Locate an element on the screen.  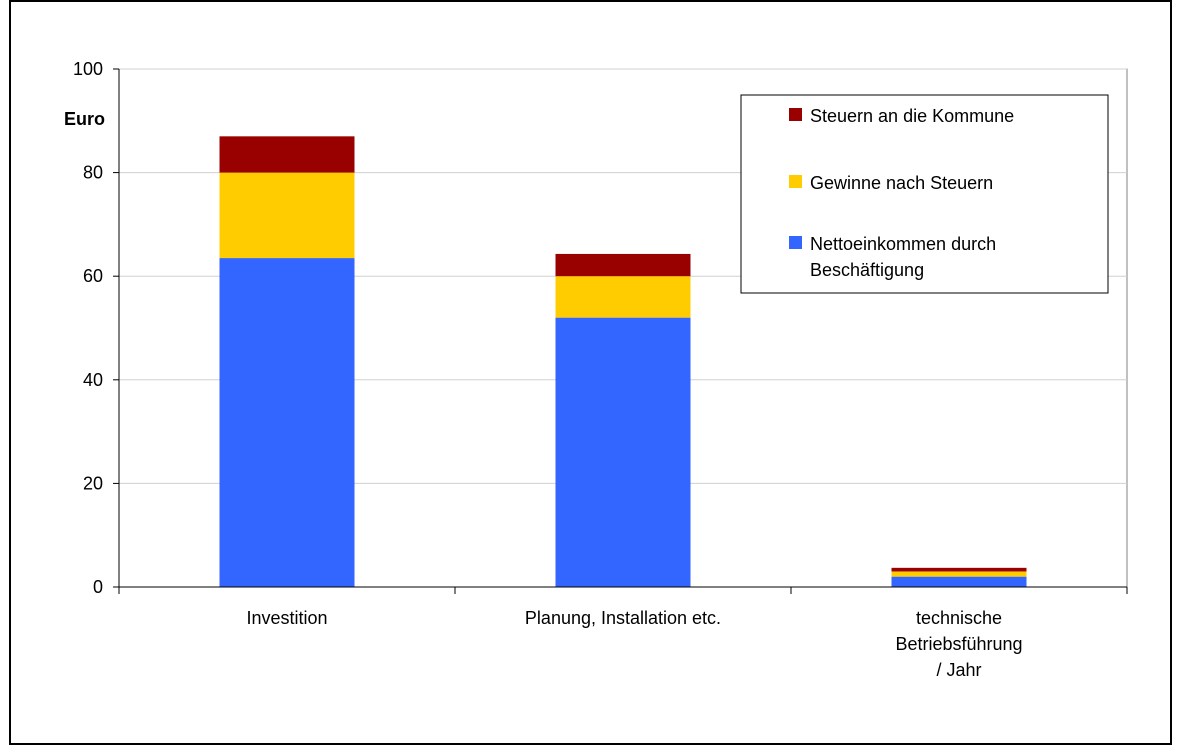
x-tick-label: Betriebsführung is located at coordinates (958, 644).